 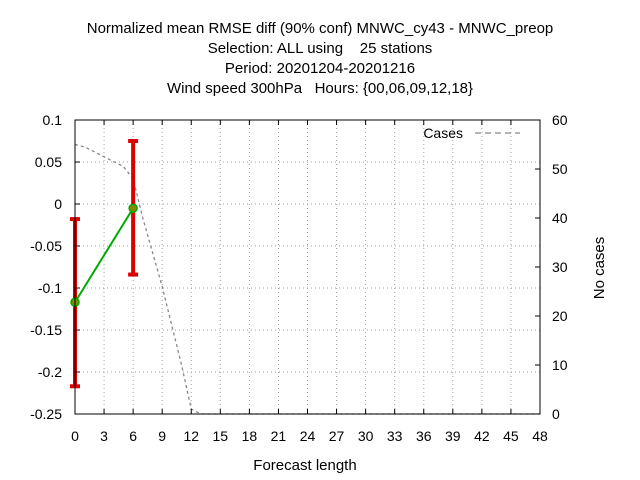 What do you see at coordinates (395, 436) in the screenshot?
I see `x-tick-label: 33` at bounding box center [395, 436].